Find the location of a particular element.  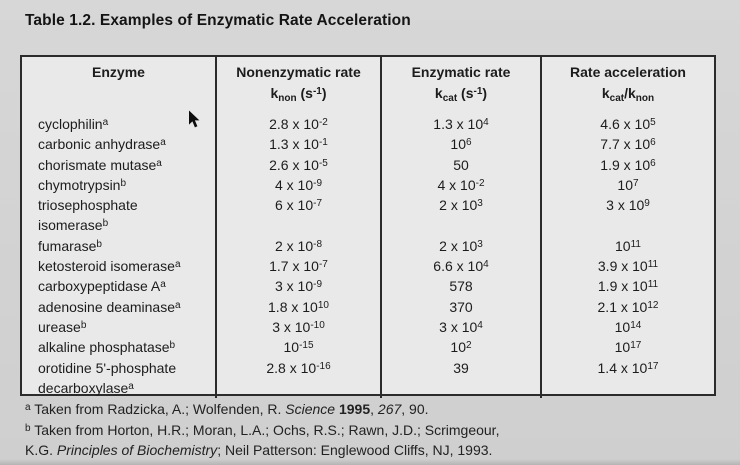

table-cell: 2.8 x 10⁻¹⁶ is located at coordinates (298, 367).